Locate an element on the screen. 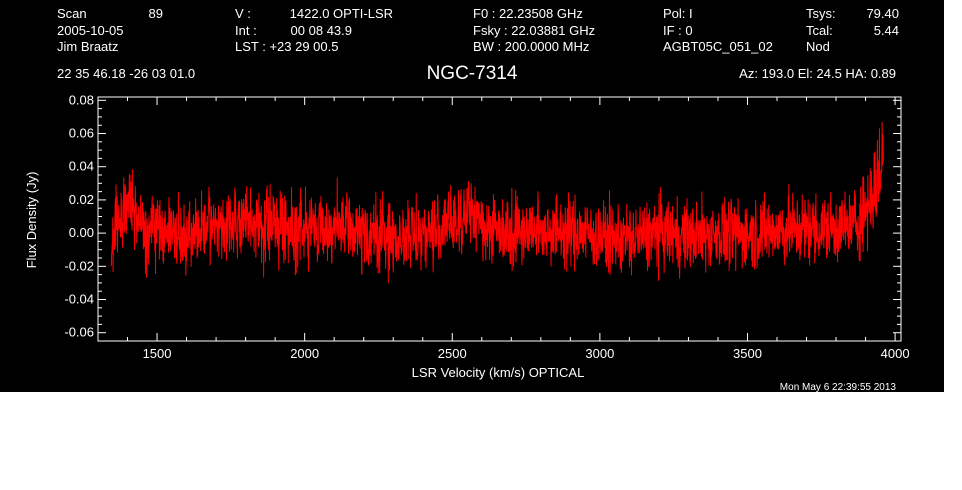  sky-frequency: Fsky : 22.03881 GHz is located at coordinates (534, 30).